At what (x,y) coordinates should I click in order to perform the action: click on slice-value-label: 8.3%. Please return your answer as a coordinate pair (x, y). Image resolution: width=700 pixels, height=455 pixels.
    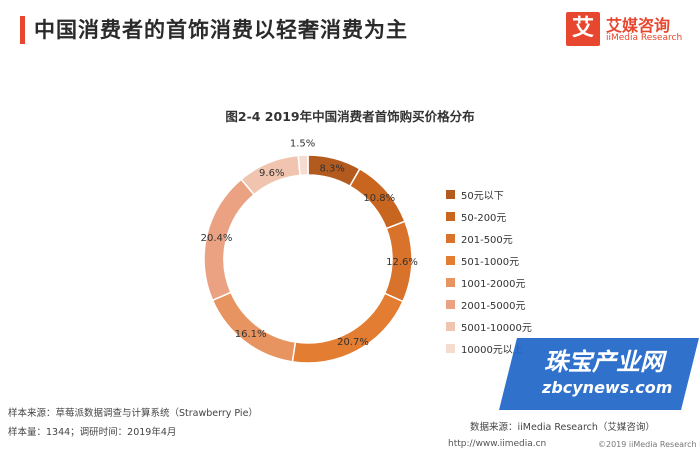
    Looking at the image, I should click on (332, 169).